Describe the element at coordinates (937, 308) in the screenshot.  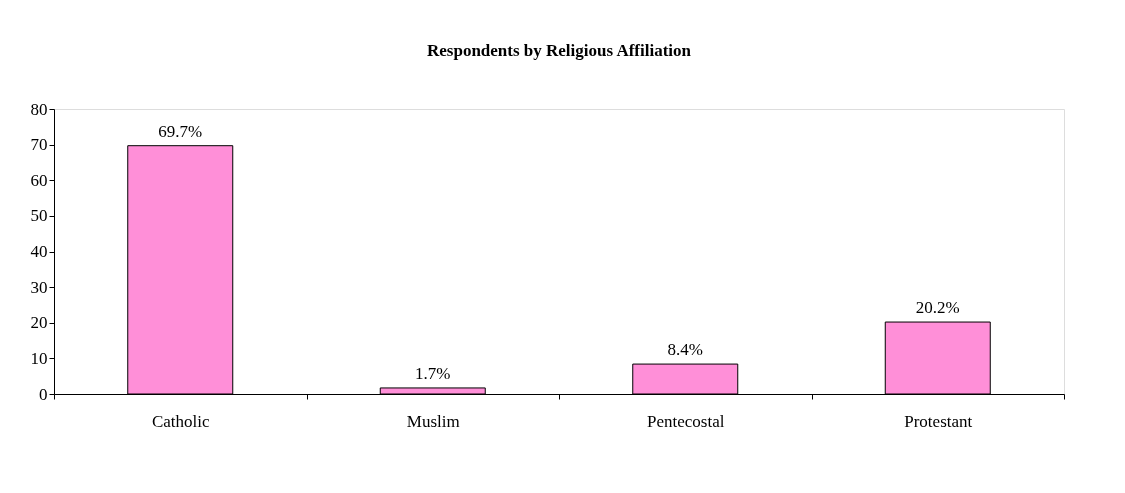
I see `data-label: 20.2%` at that location.